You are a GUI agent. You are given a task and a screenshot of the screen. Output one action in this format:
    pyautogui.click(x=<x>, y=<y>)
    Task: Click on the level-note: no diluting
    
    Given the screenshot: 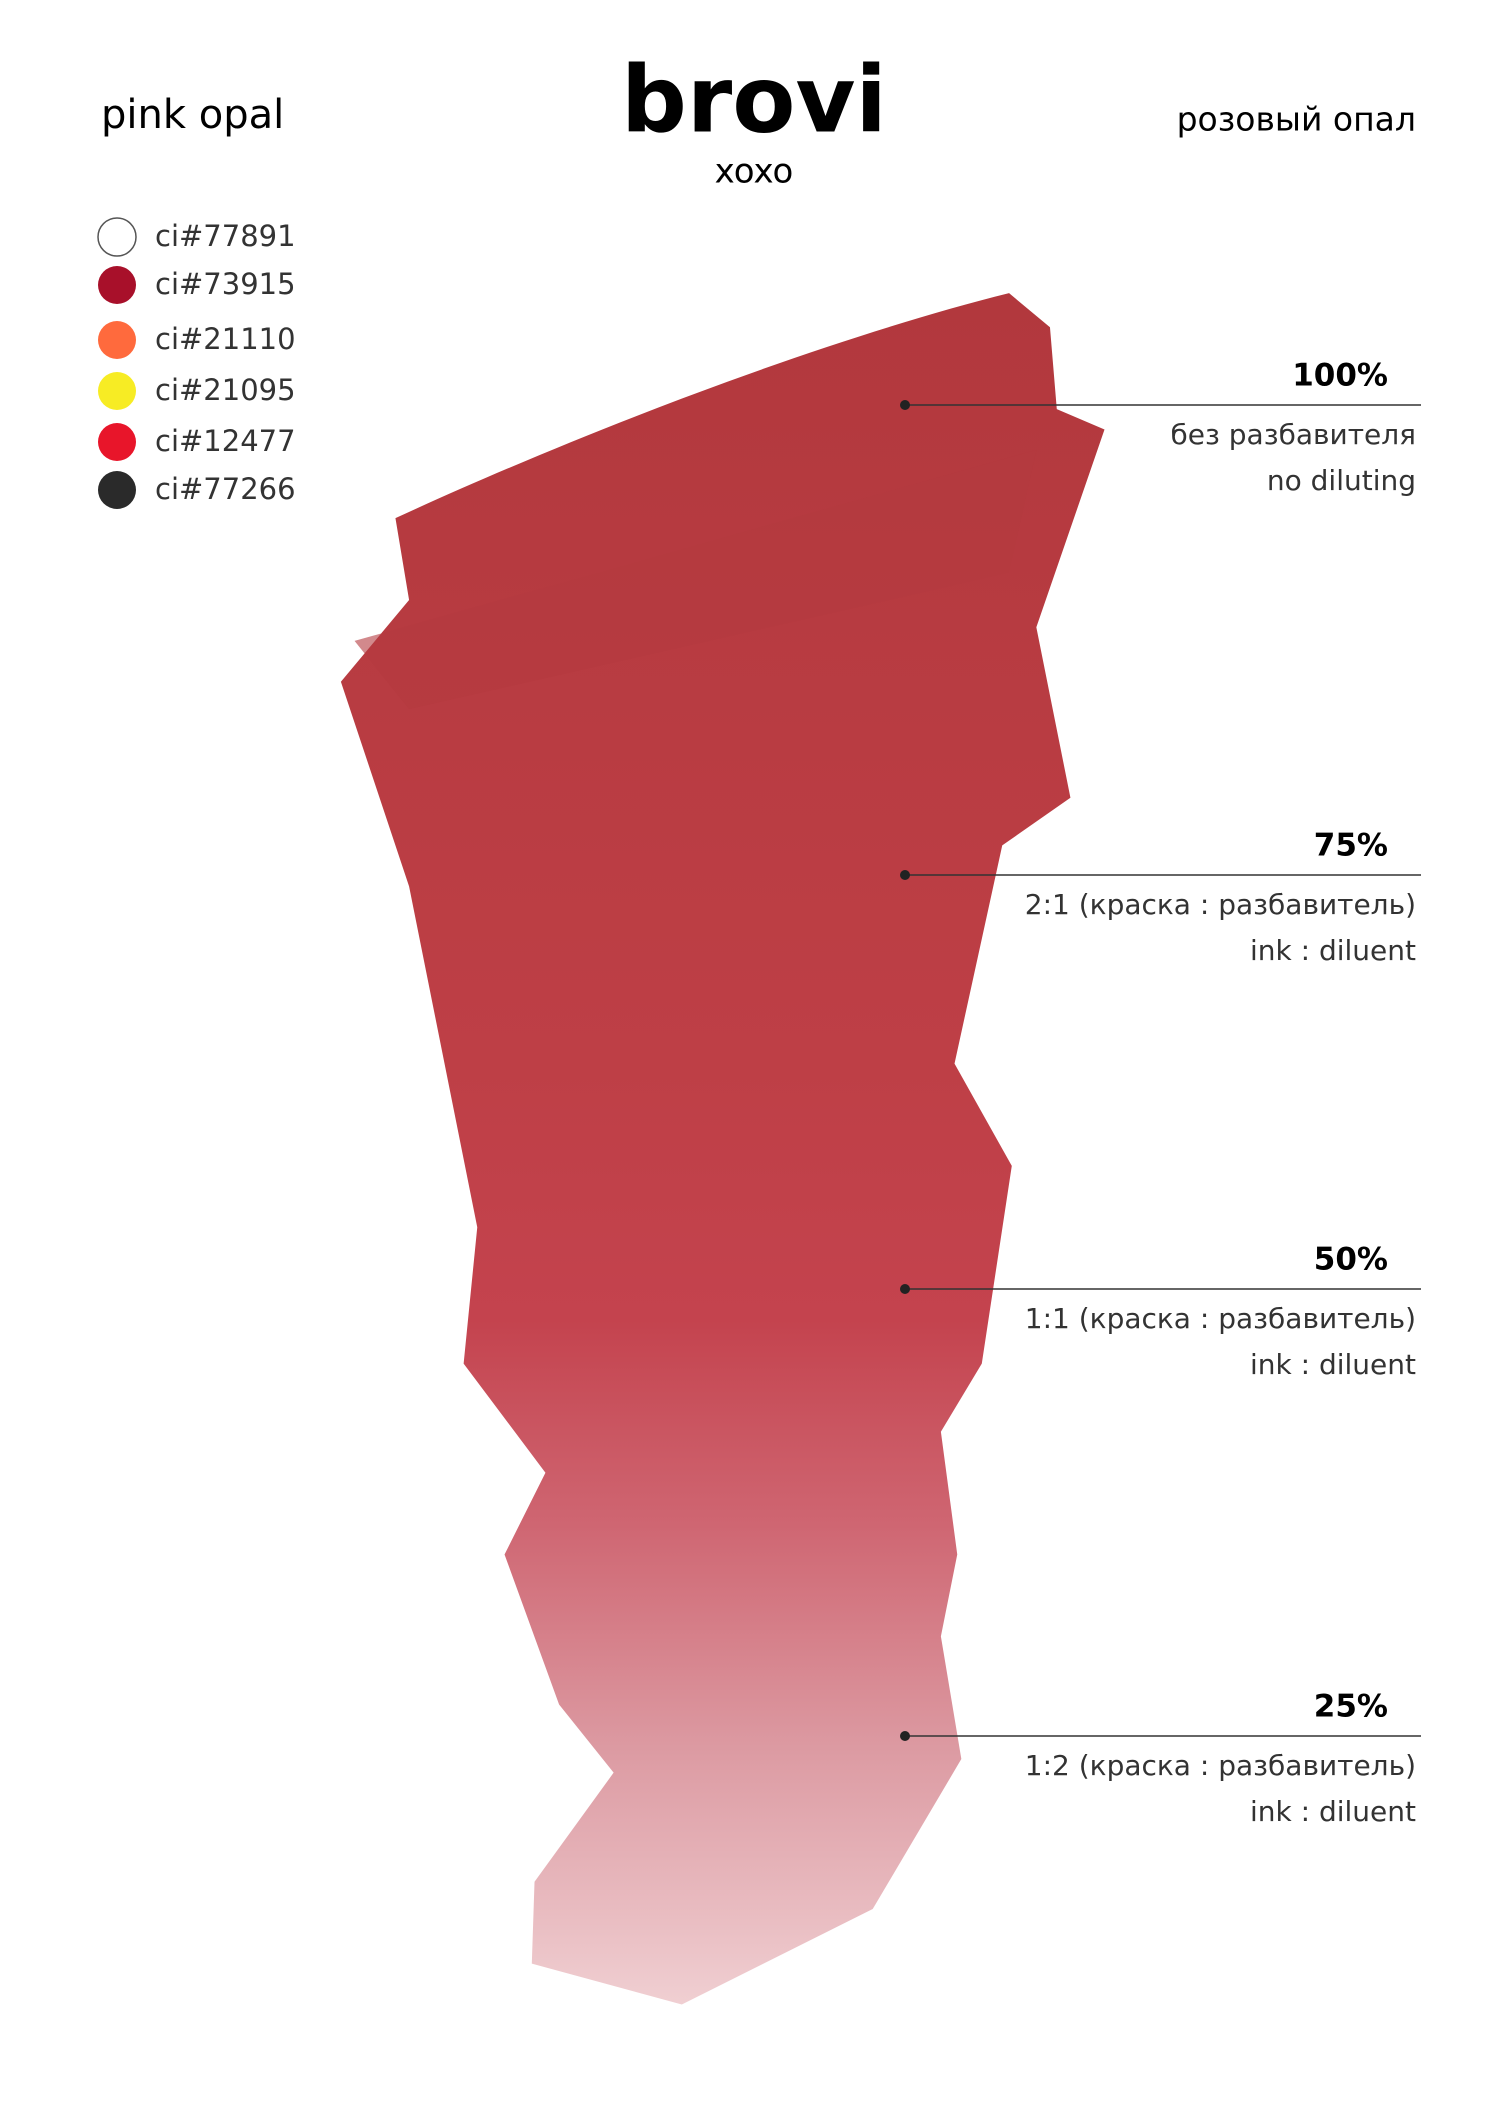 What is the action you would take?
    pyautogui.click(x=1341, y=480)
    